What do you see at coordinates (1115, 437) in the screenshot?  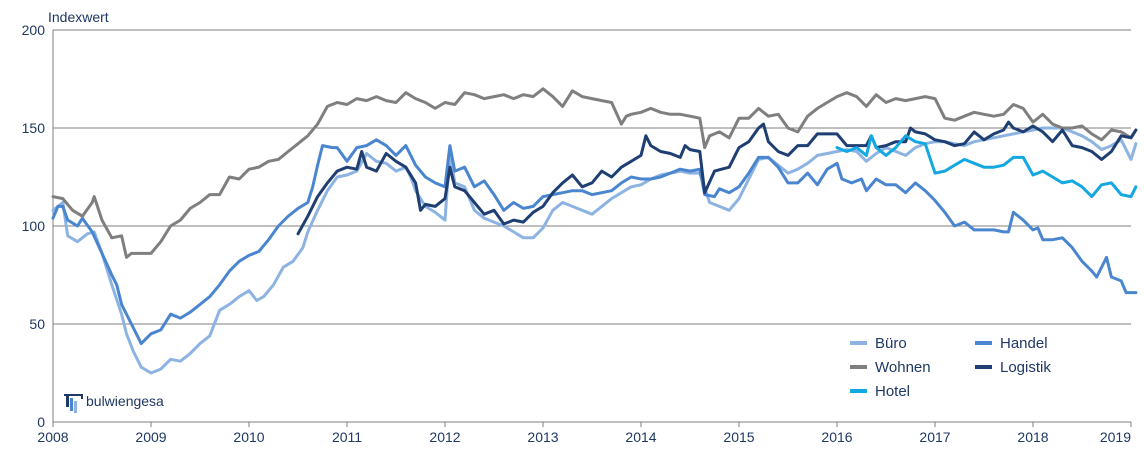 I see `x-tick-label: 2019` at bounding box center [1115, 437].